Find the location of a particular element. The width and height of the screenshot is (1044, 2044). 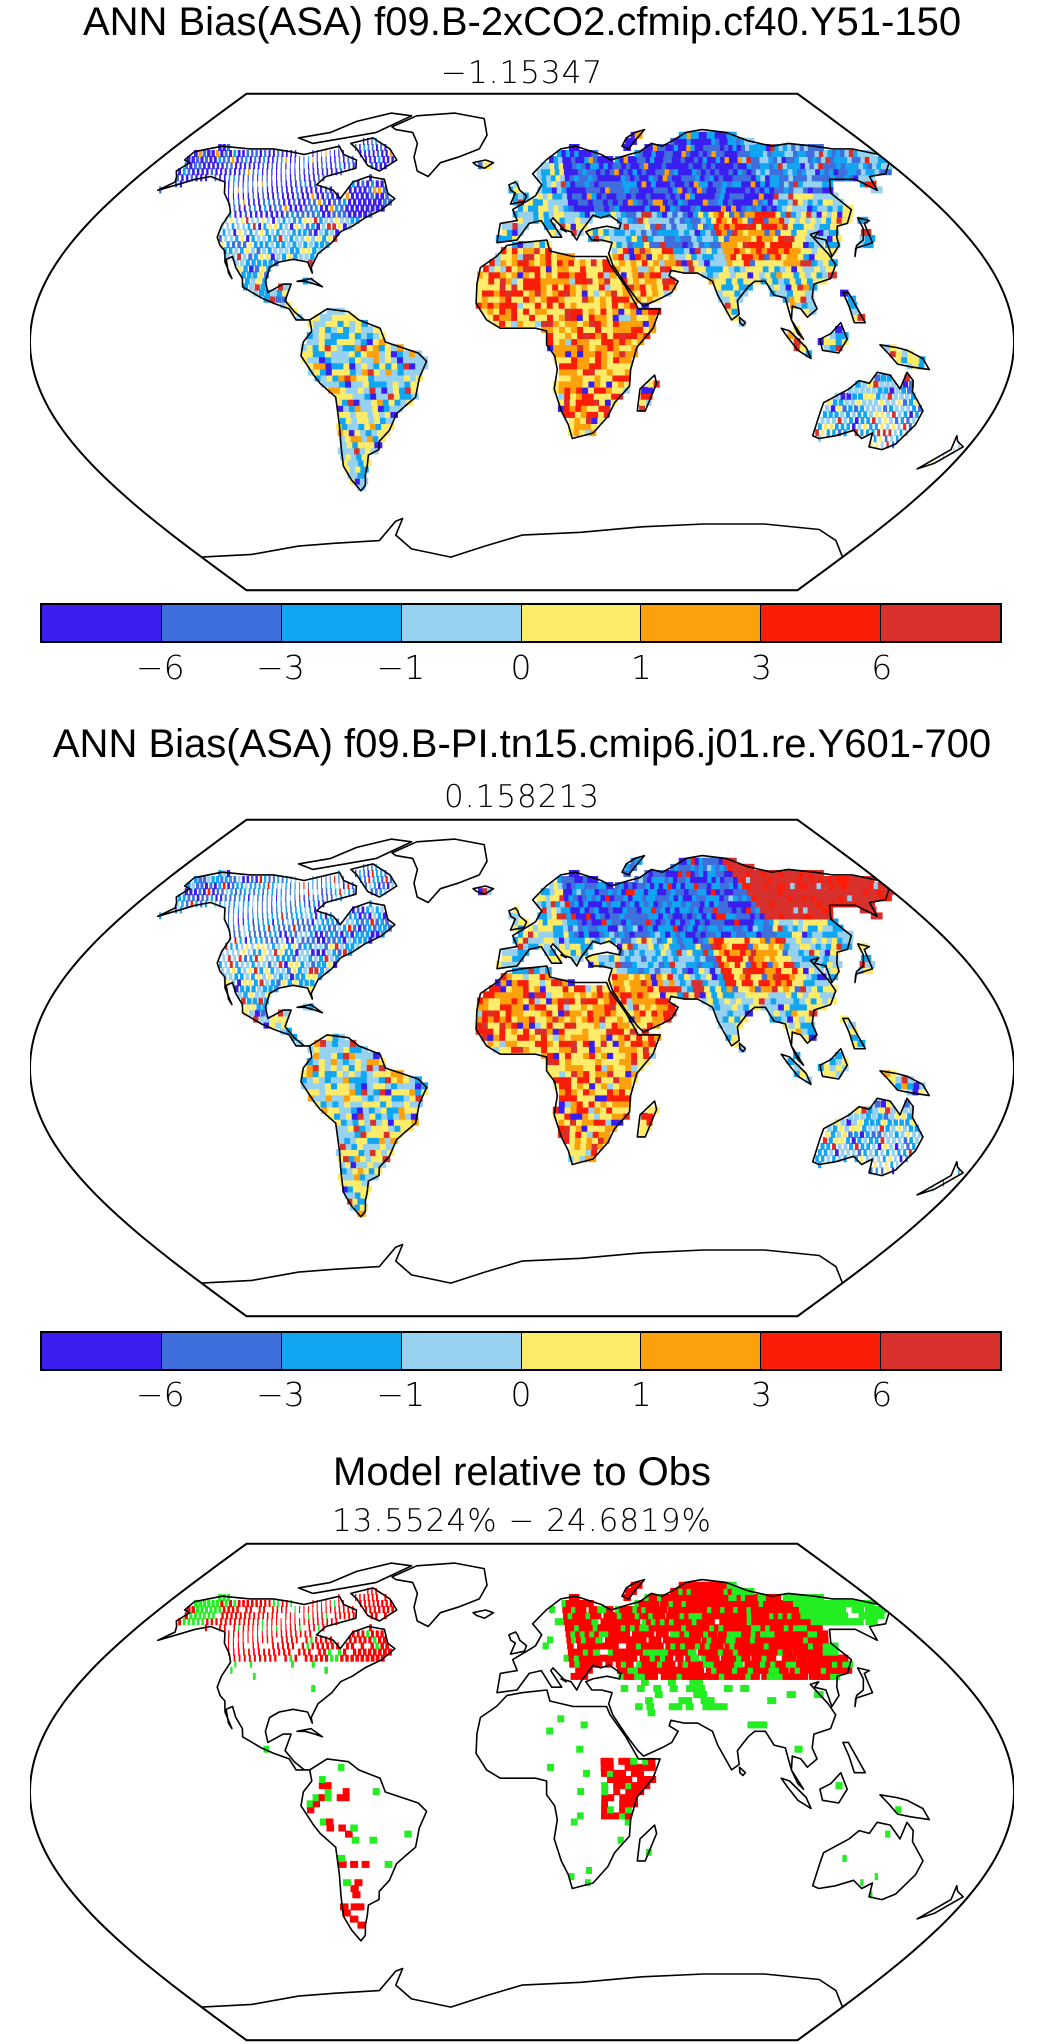

panel1-field is located at coordinates (559, 311).